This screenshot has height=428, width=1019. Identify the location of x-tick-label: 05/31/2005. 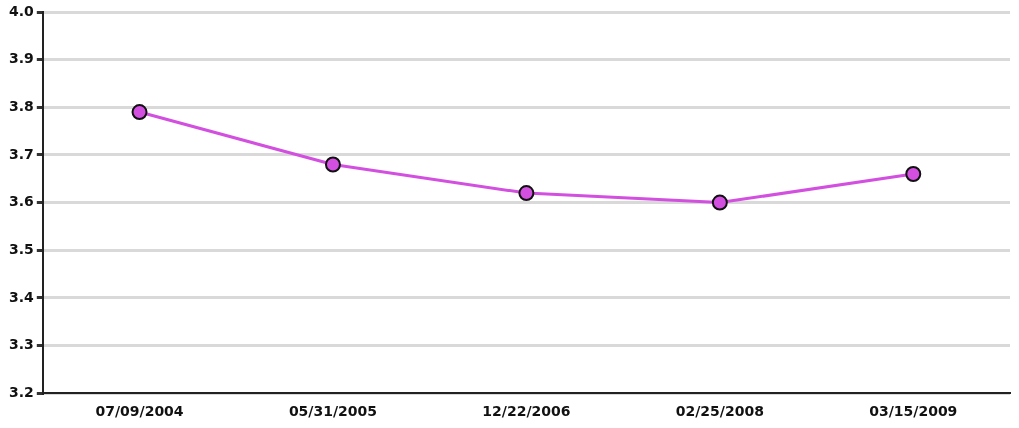
(333, 411).